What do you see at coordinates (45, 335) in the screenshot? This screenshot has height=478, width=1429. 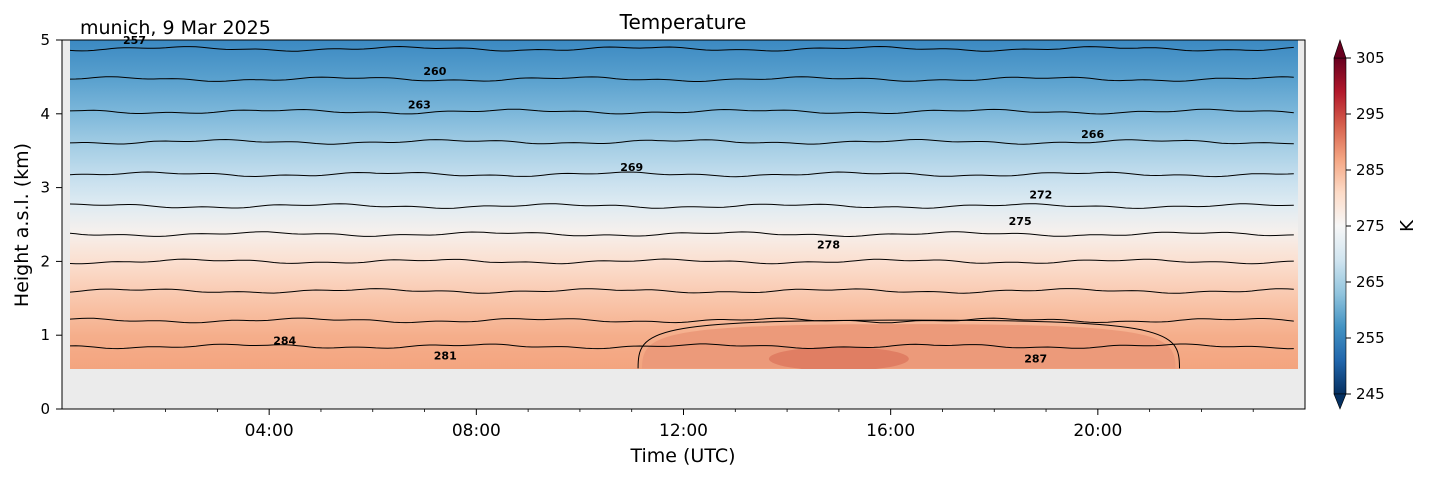 I see `y-tick-label: 1` at bounding box center [45, 335].